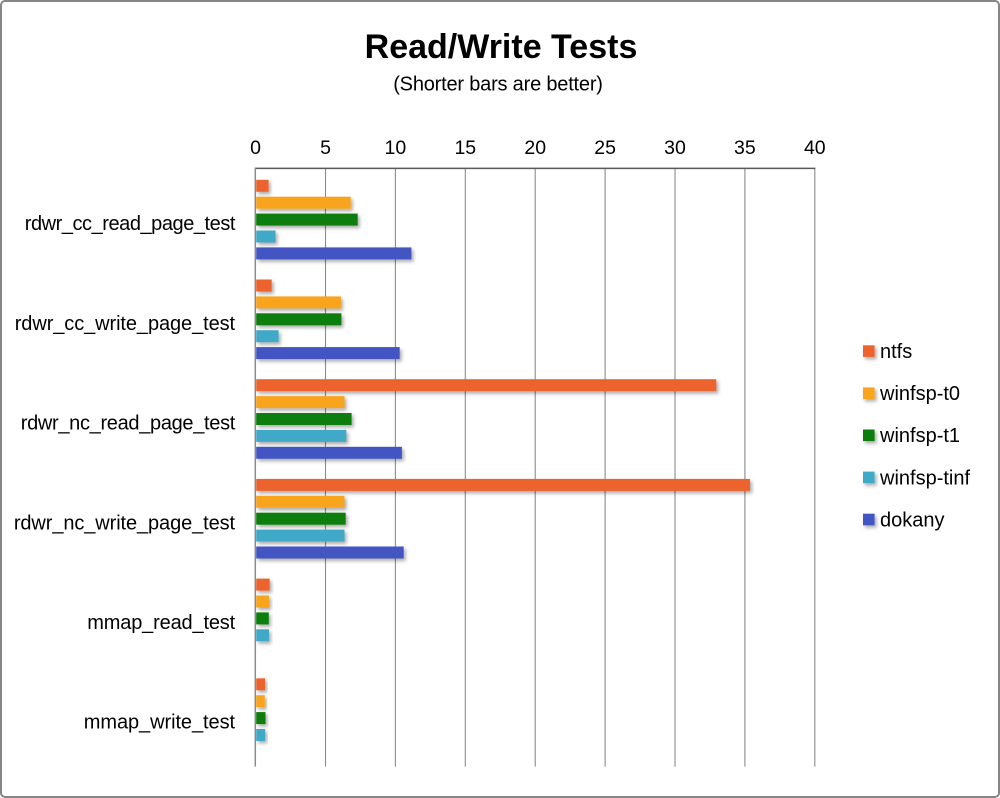 This screenshot has width=1000, height=798. Describe the element at coordinates (130, 224) in the screenshot. I see `svg-text: rdwr_cc_read_page_test` at that location.